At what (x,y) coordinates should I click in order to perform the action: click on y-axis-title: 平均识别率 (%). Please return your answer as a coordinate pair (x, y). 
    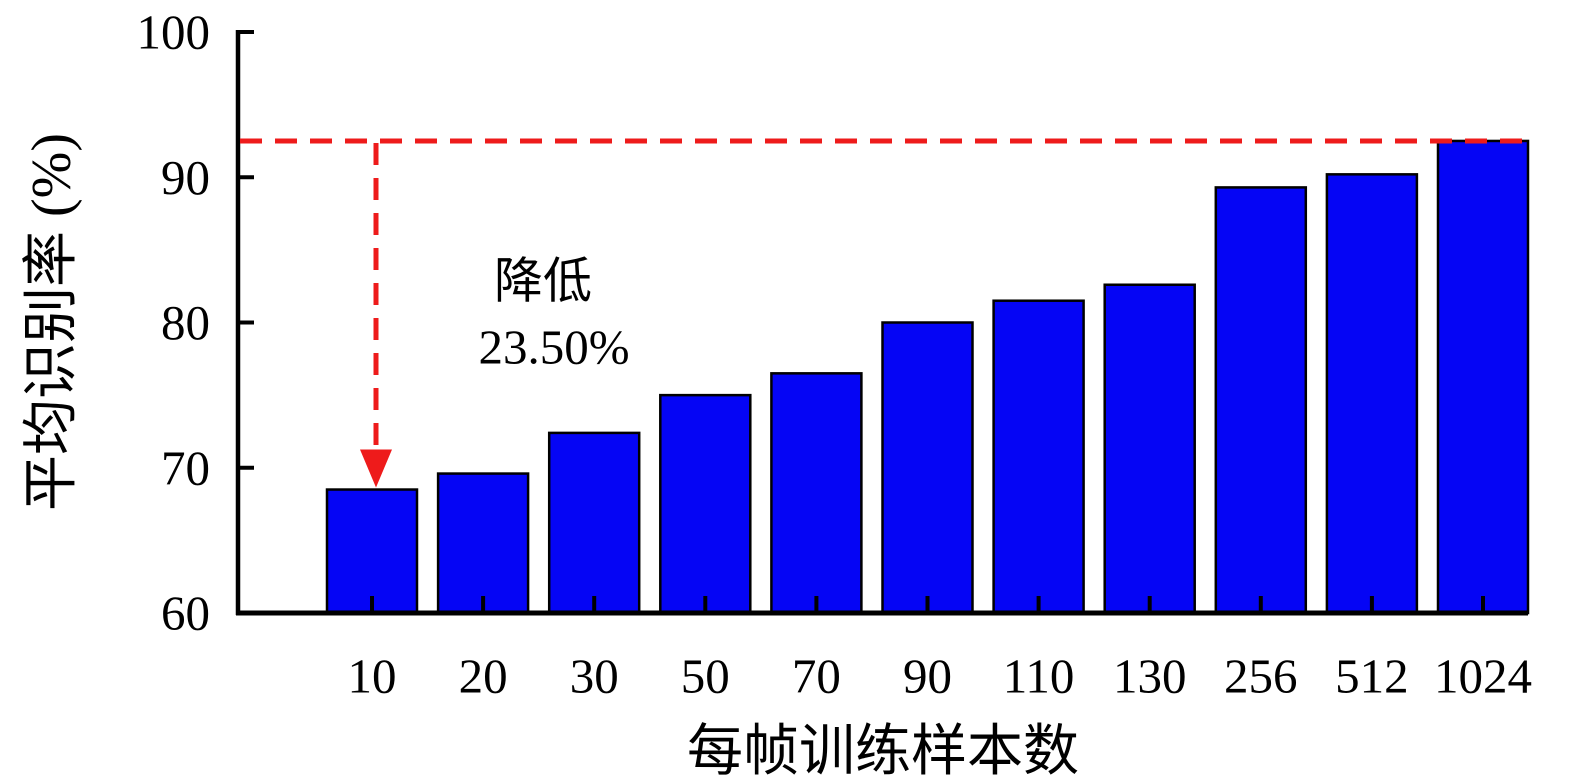
    Looking at the image, I should click on (52, 322).